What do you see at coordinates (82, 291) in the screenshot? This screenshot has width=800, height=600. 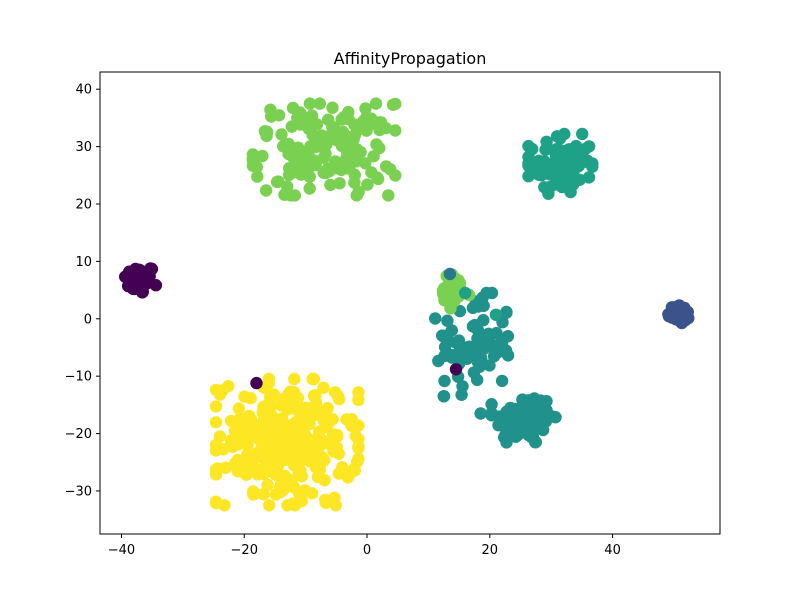 I see `y-axis: −30 −20 −10 0 10 20 30 40` at bounding box center [82, 291].